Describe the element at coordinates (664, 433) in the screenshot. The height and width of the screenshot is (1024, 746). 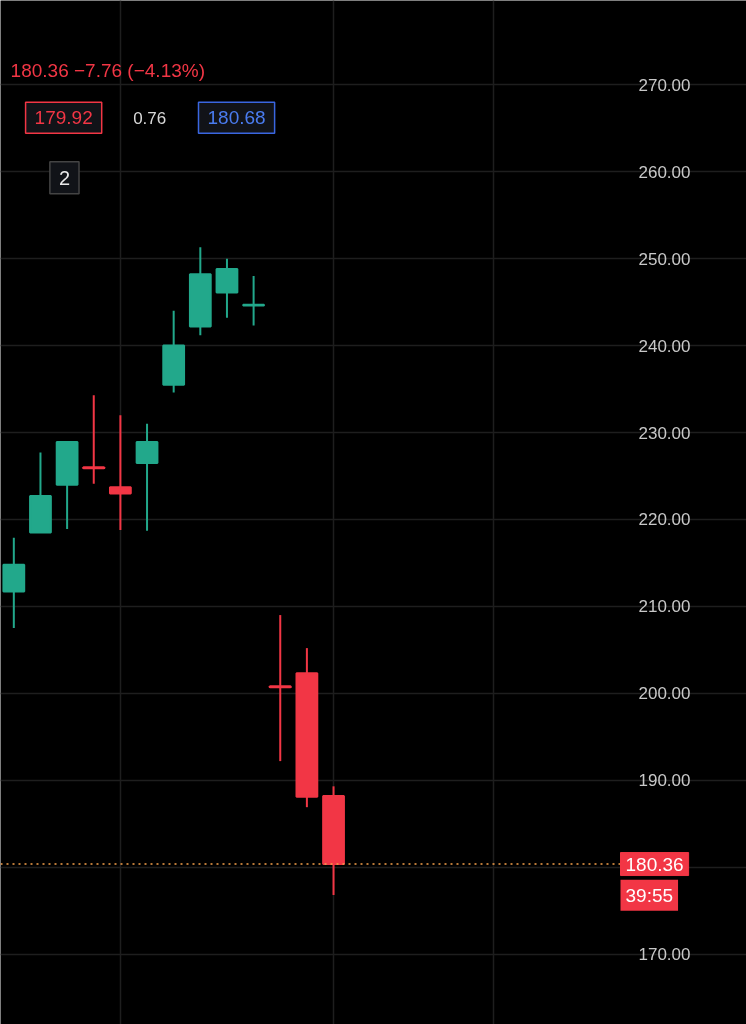
I see `y-tick-label: 230.00` at that location.